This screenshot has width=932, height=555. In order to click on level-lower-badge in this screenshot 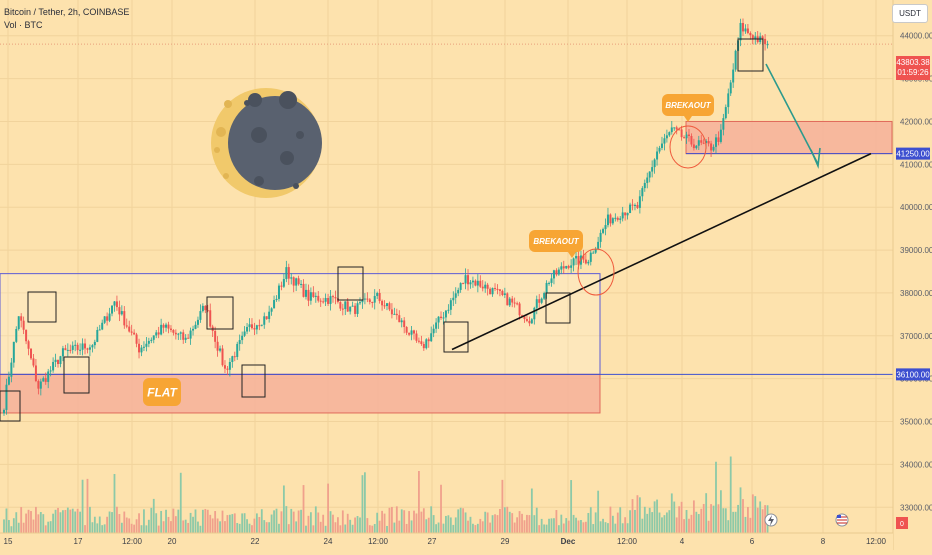, I will do `click(913, 374)`.